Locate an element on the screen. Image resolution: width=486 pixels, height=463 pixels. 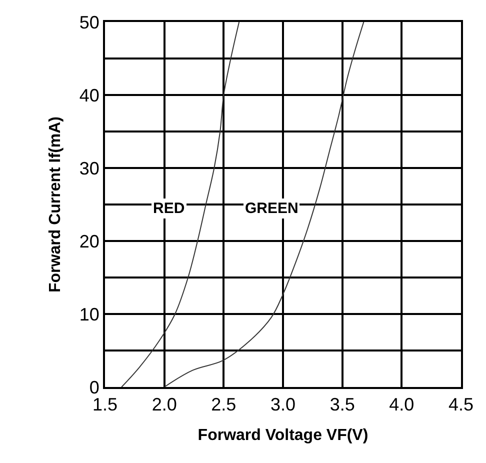
series-label: RED is located at coordinates (169, 208).